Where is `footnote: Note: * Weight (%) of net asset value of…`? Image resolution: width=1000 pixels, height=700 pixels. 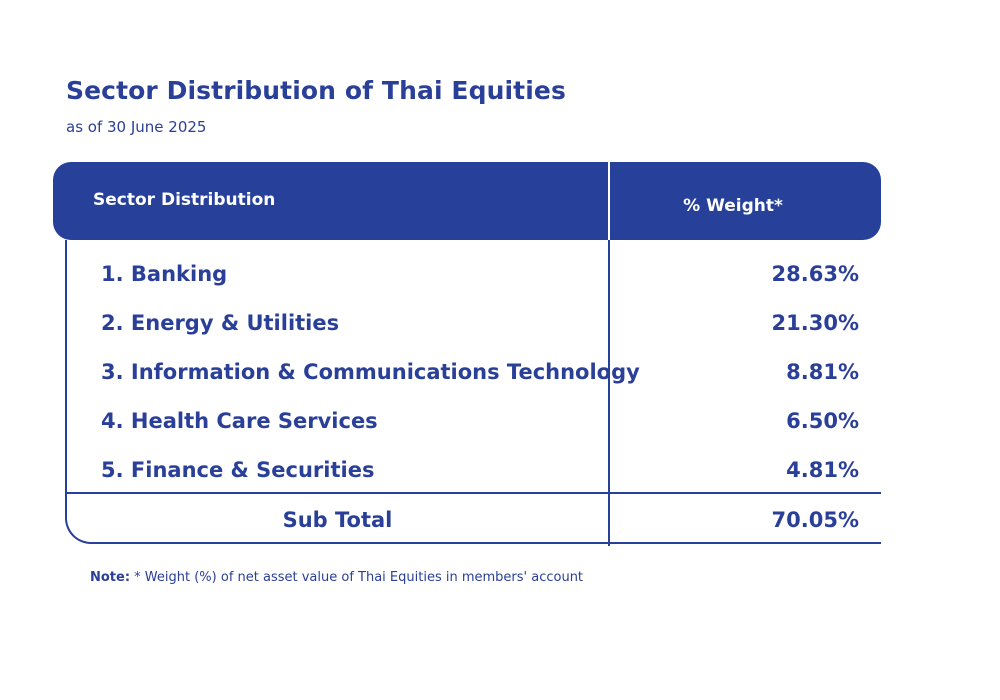
footnote: Note: * Weight (%) of net asset value of… is located at coordinates (336, 577).